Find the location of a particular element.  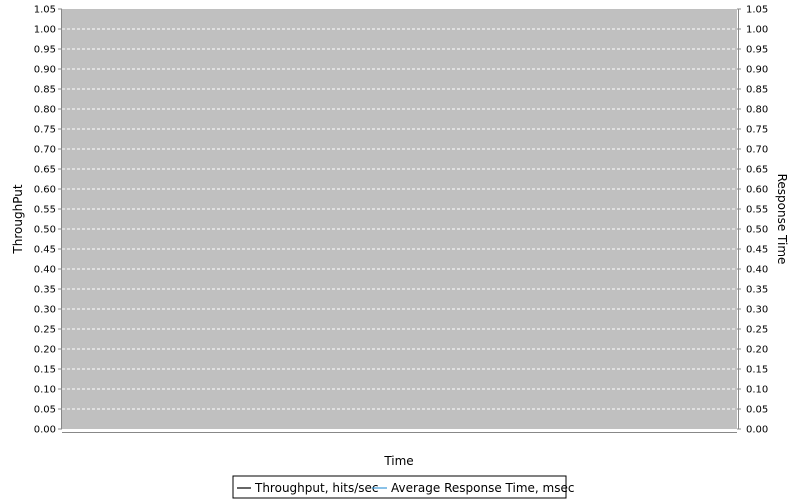

left-tick-label: 0.20 is located at coordinates (45, 350).